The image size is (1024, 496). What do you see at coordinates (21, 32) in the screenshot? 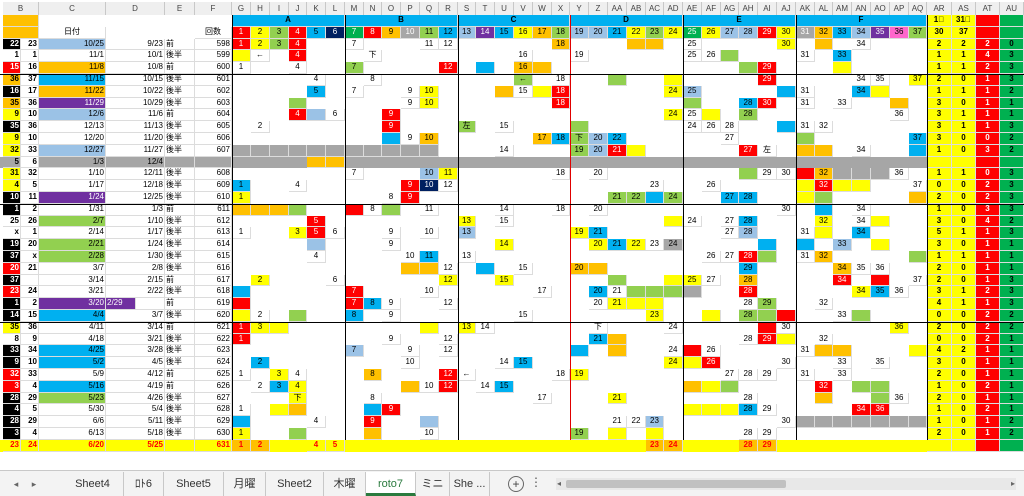
I see `num-header-b` at bounding box center [21, 32].